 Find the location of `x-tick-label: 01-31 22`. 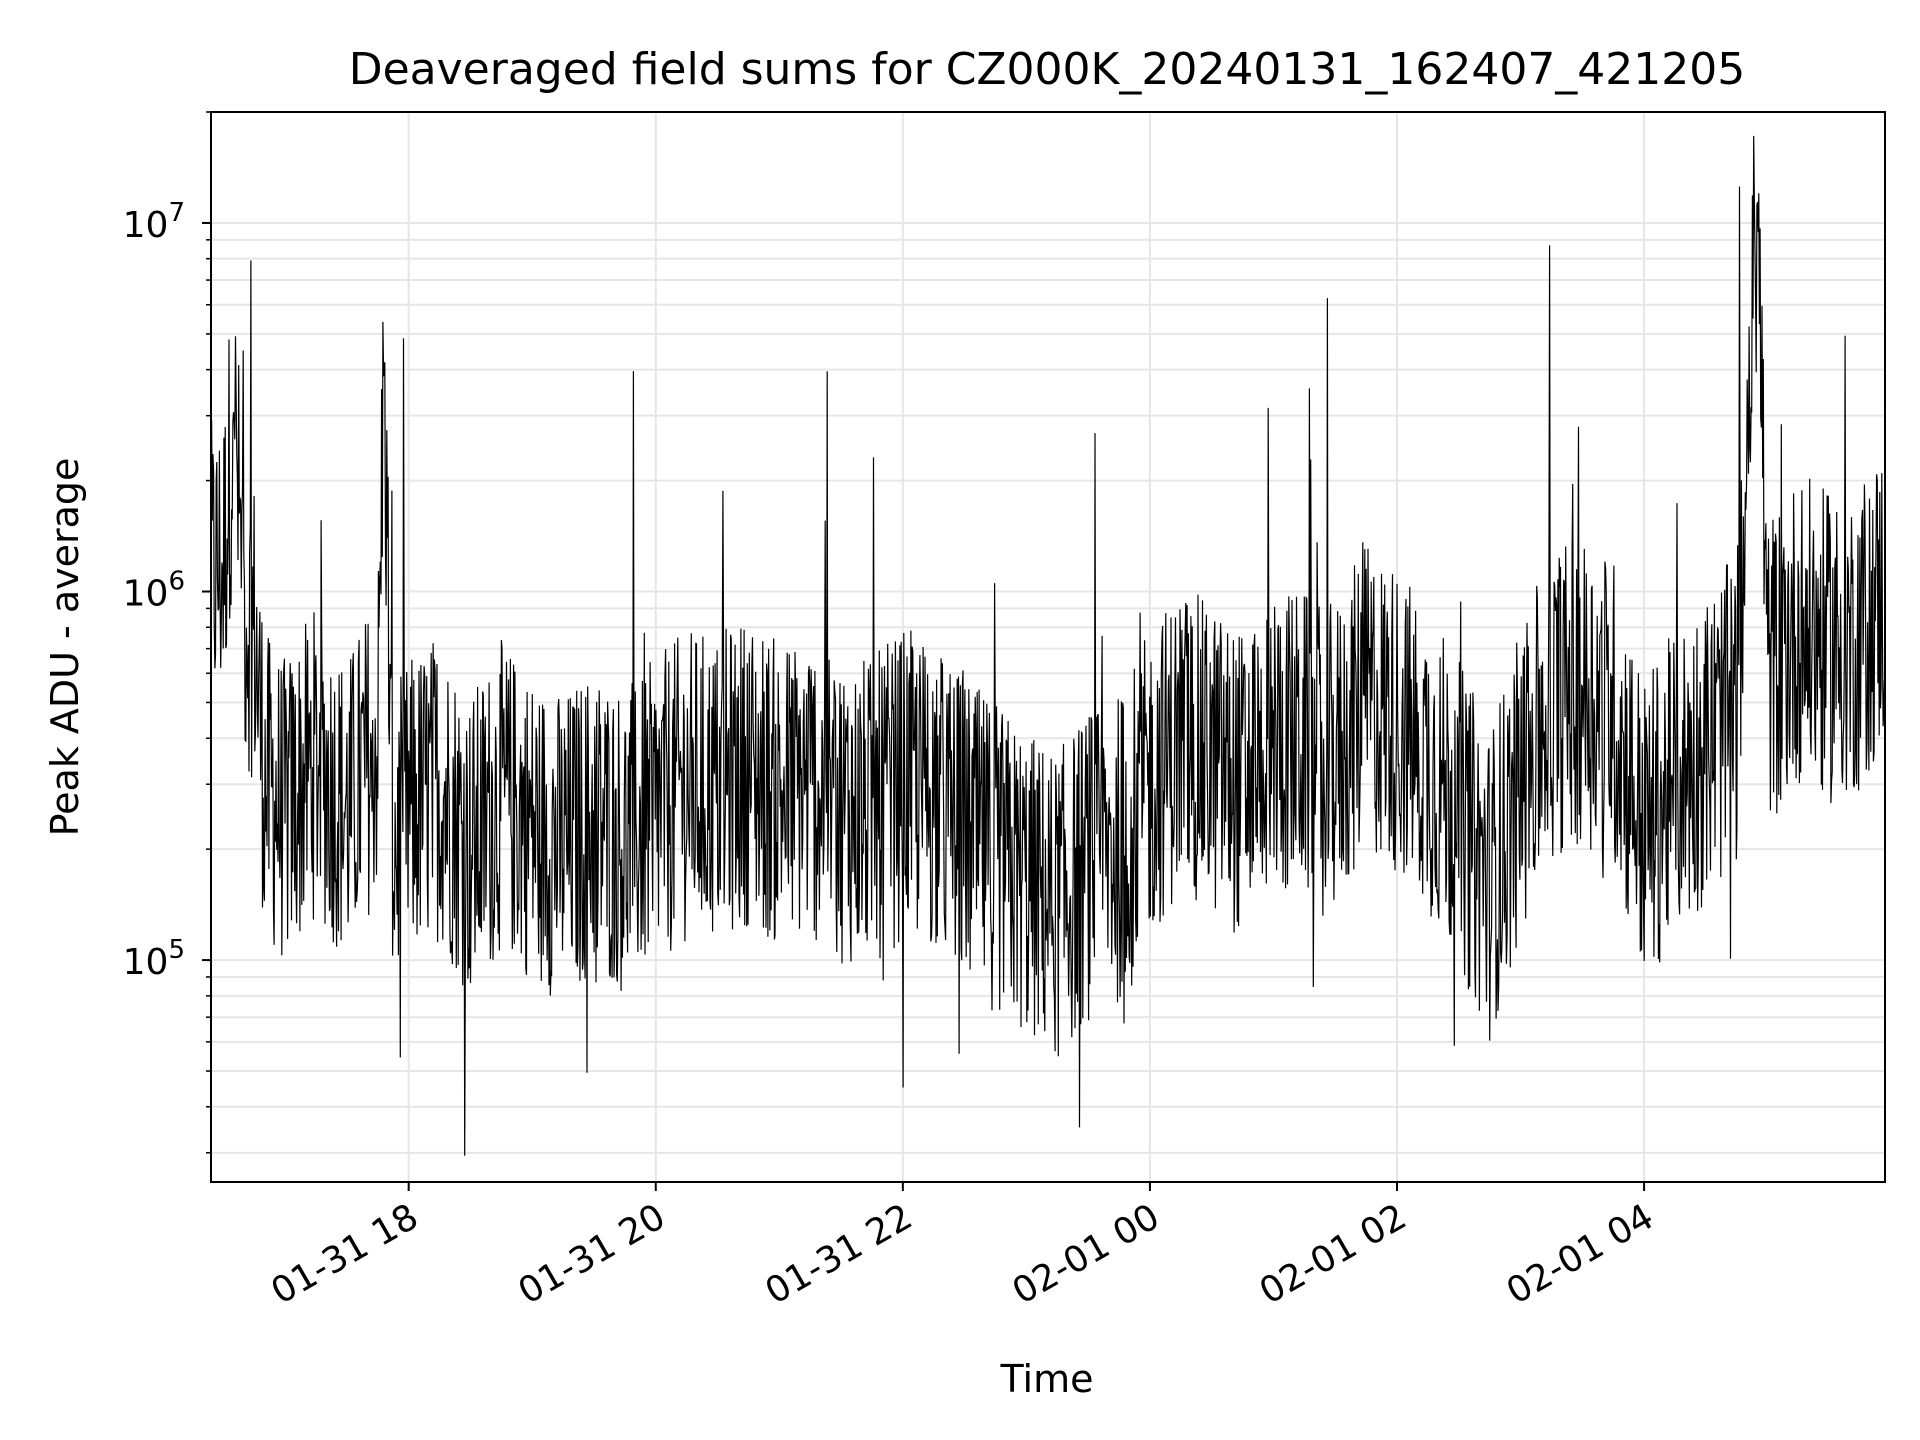

x-tick-label: 01-31 22 is located at coordinates (839, 1254).